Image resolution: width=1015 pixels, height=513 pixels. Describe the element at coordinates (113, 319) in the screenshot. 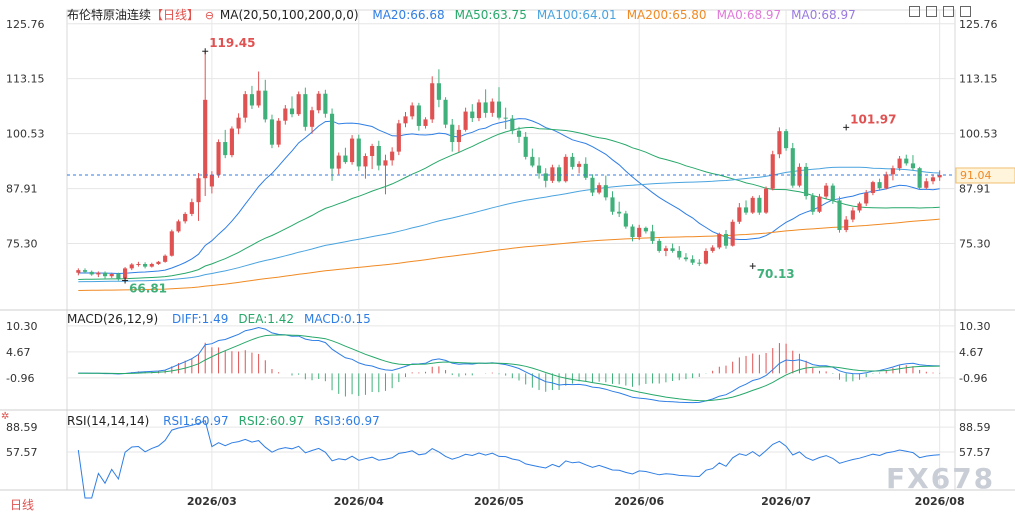

I see `macd-spec: MACD(26,12,9)` at that location.